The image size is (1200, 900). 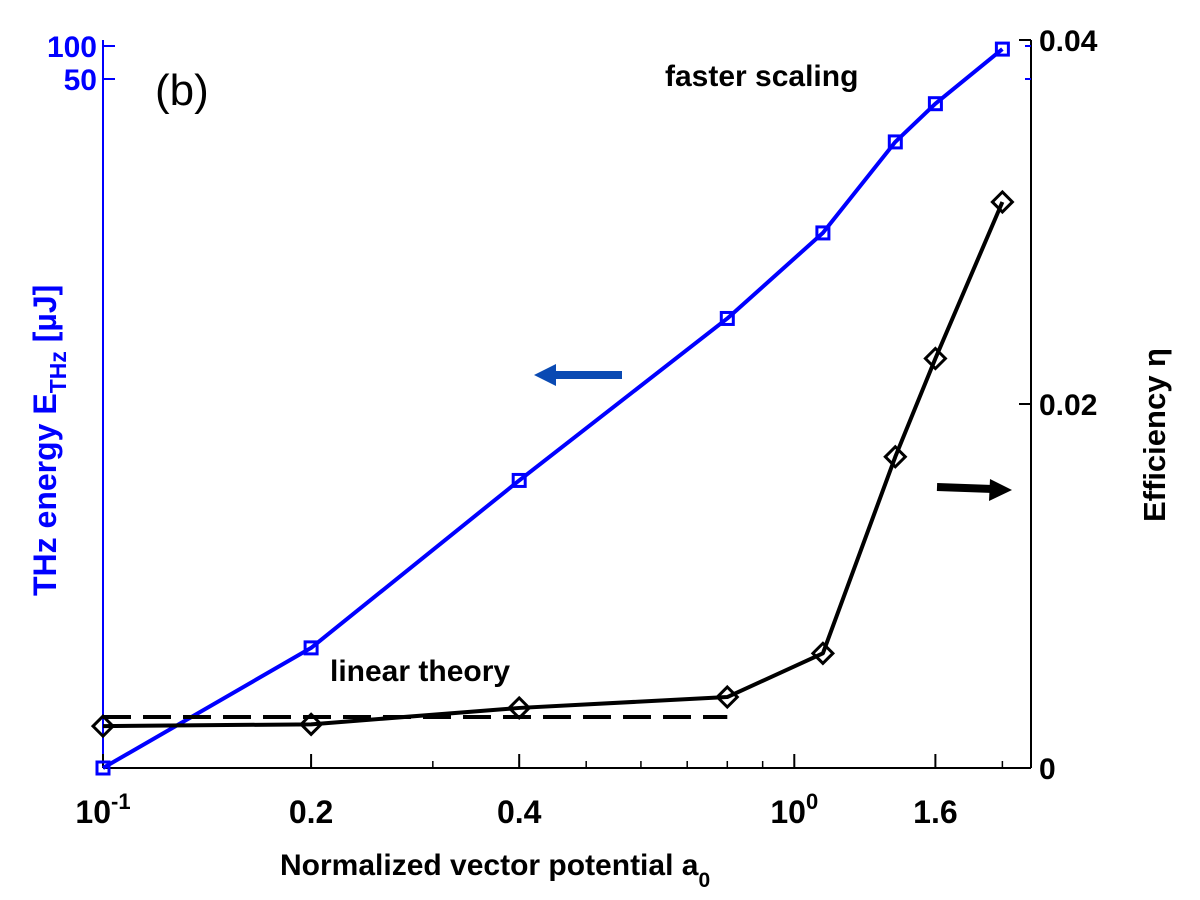 What do you see at coordinates (80, 80) in the screenshot?
I see `y-left-tick-label: 50` at bounding box center [80, 80].